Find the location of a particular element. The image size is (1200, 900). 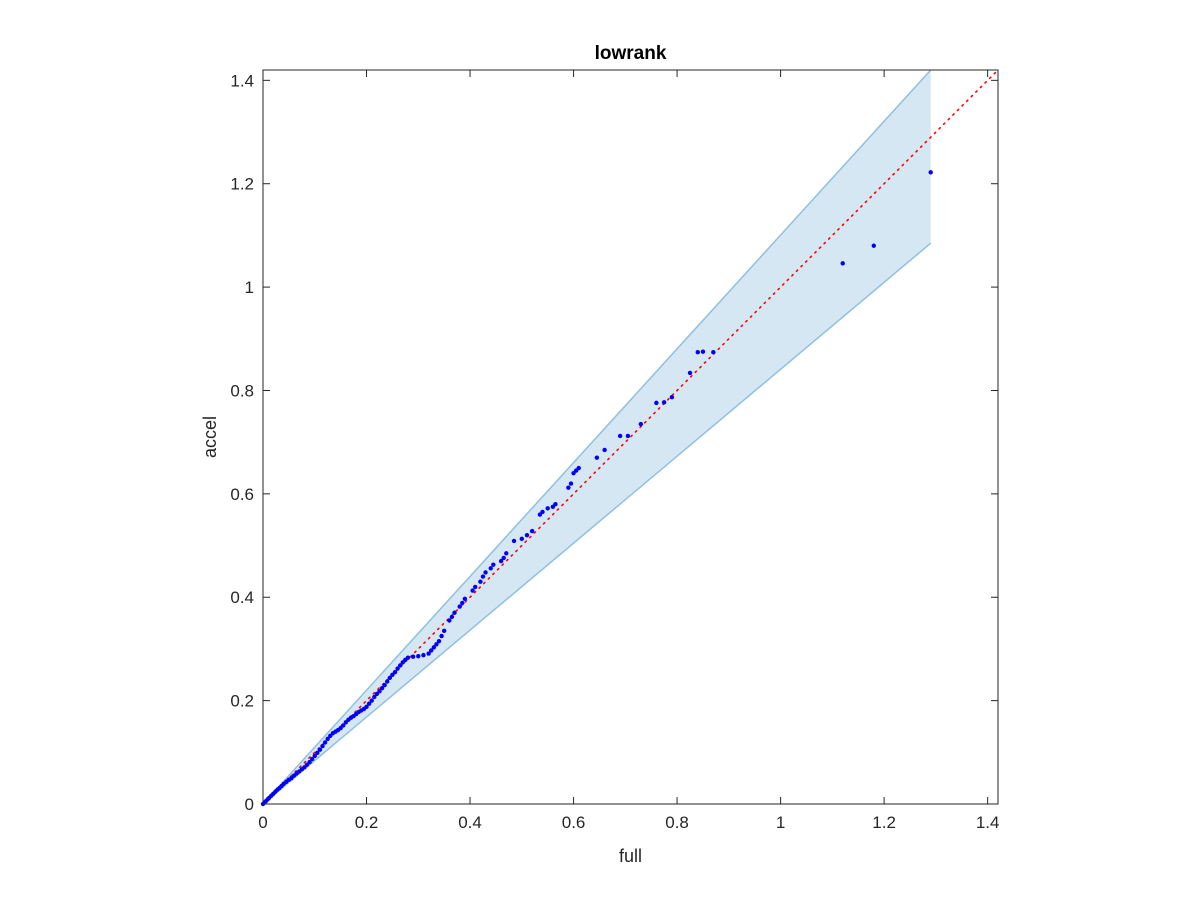

x-axis-label: full is located at coordinates (630, 856).